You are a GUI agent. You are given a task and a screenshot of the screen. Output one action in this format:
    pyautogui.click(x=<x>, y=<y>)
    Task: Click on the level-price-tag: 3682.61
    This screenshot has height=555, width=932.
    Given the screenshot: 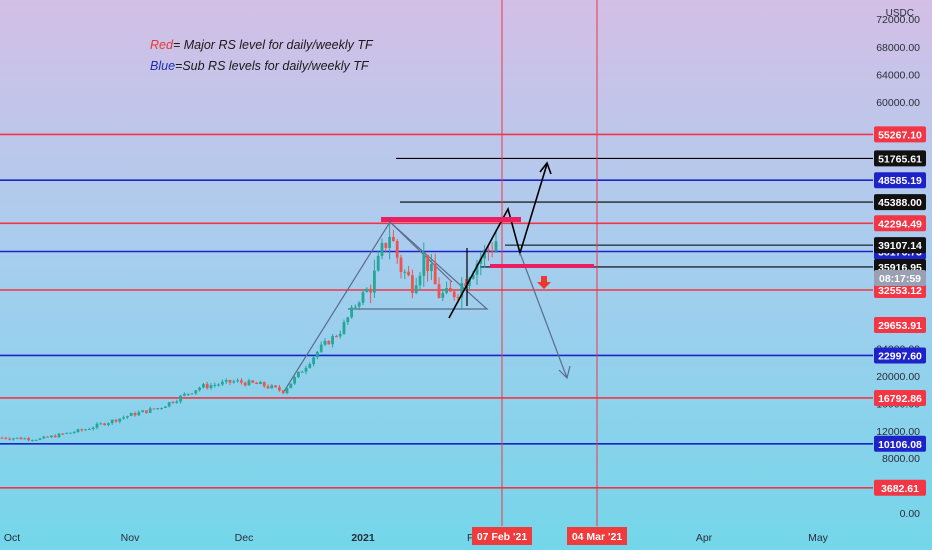 What is the action you would take?
    pyautogui.click(x=900, y=487)
    